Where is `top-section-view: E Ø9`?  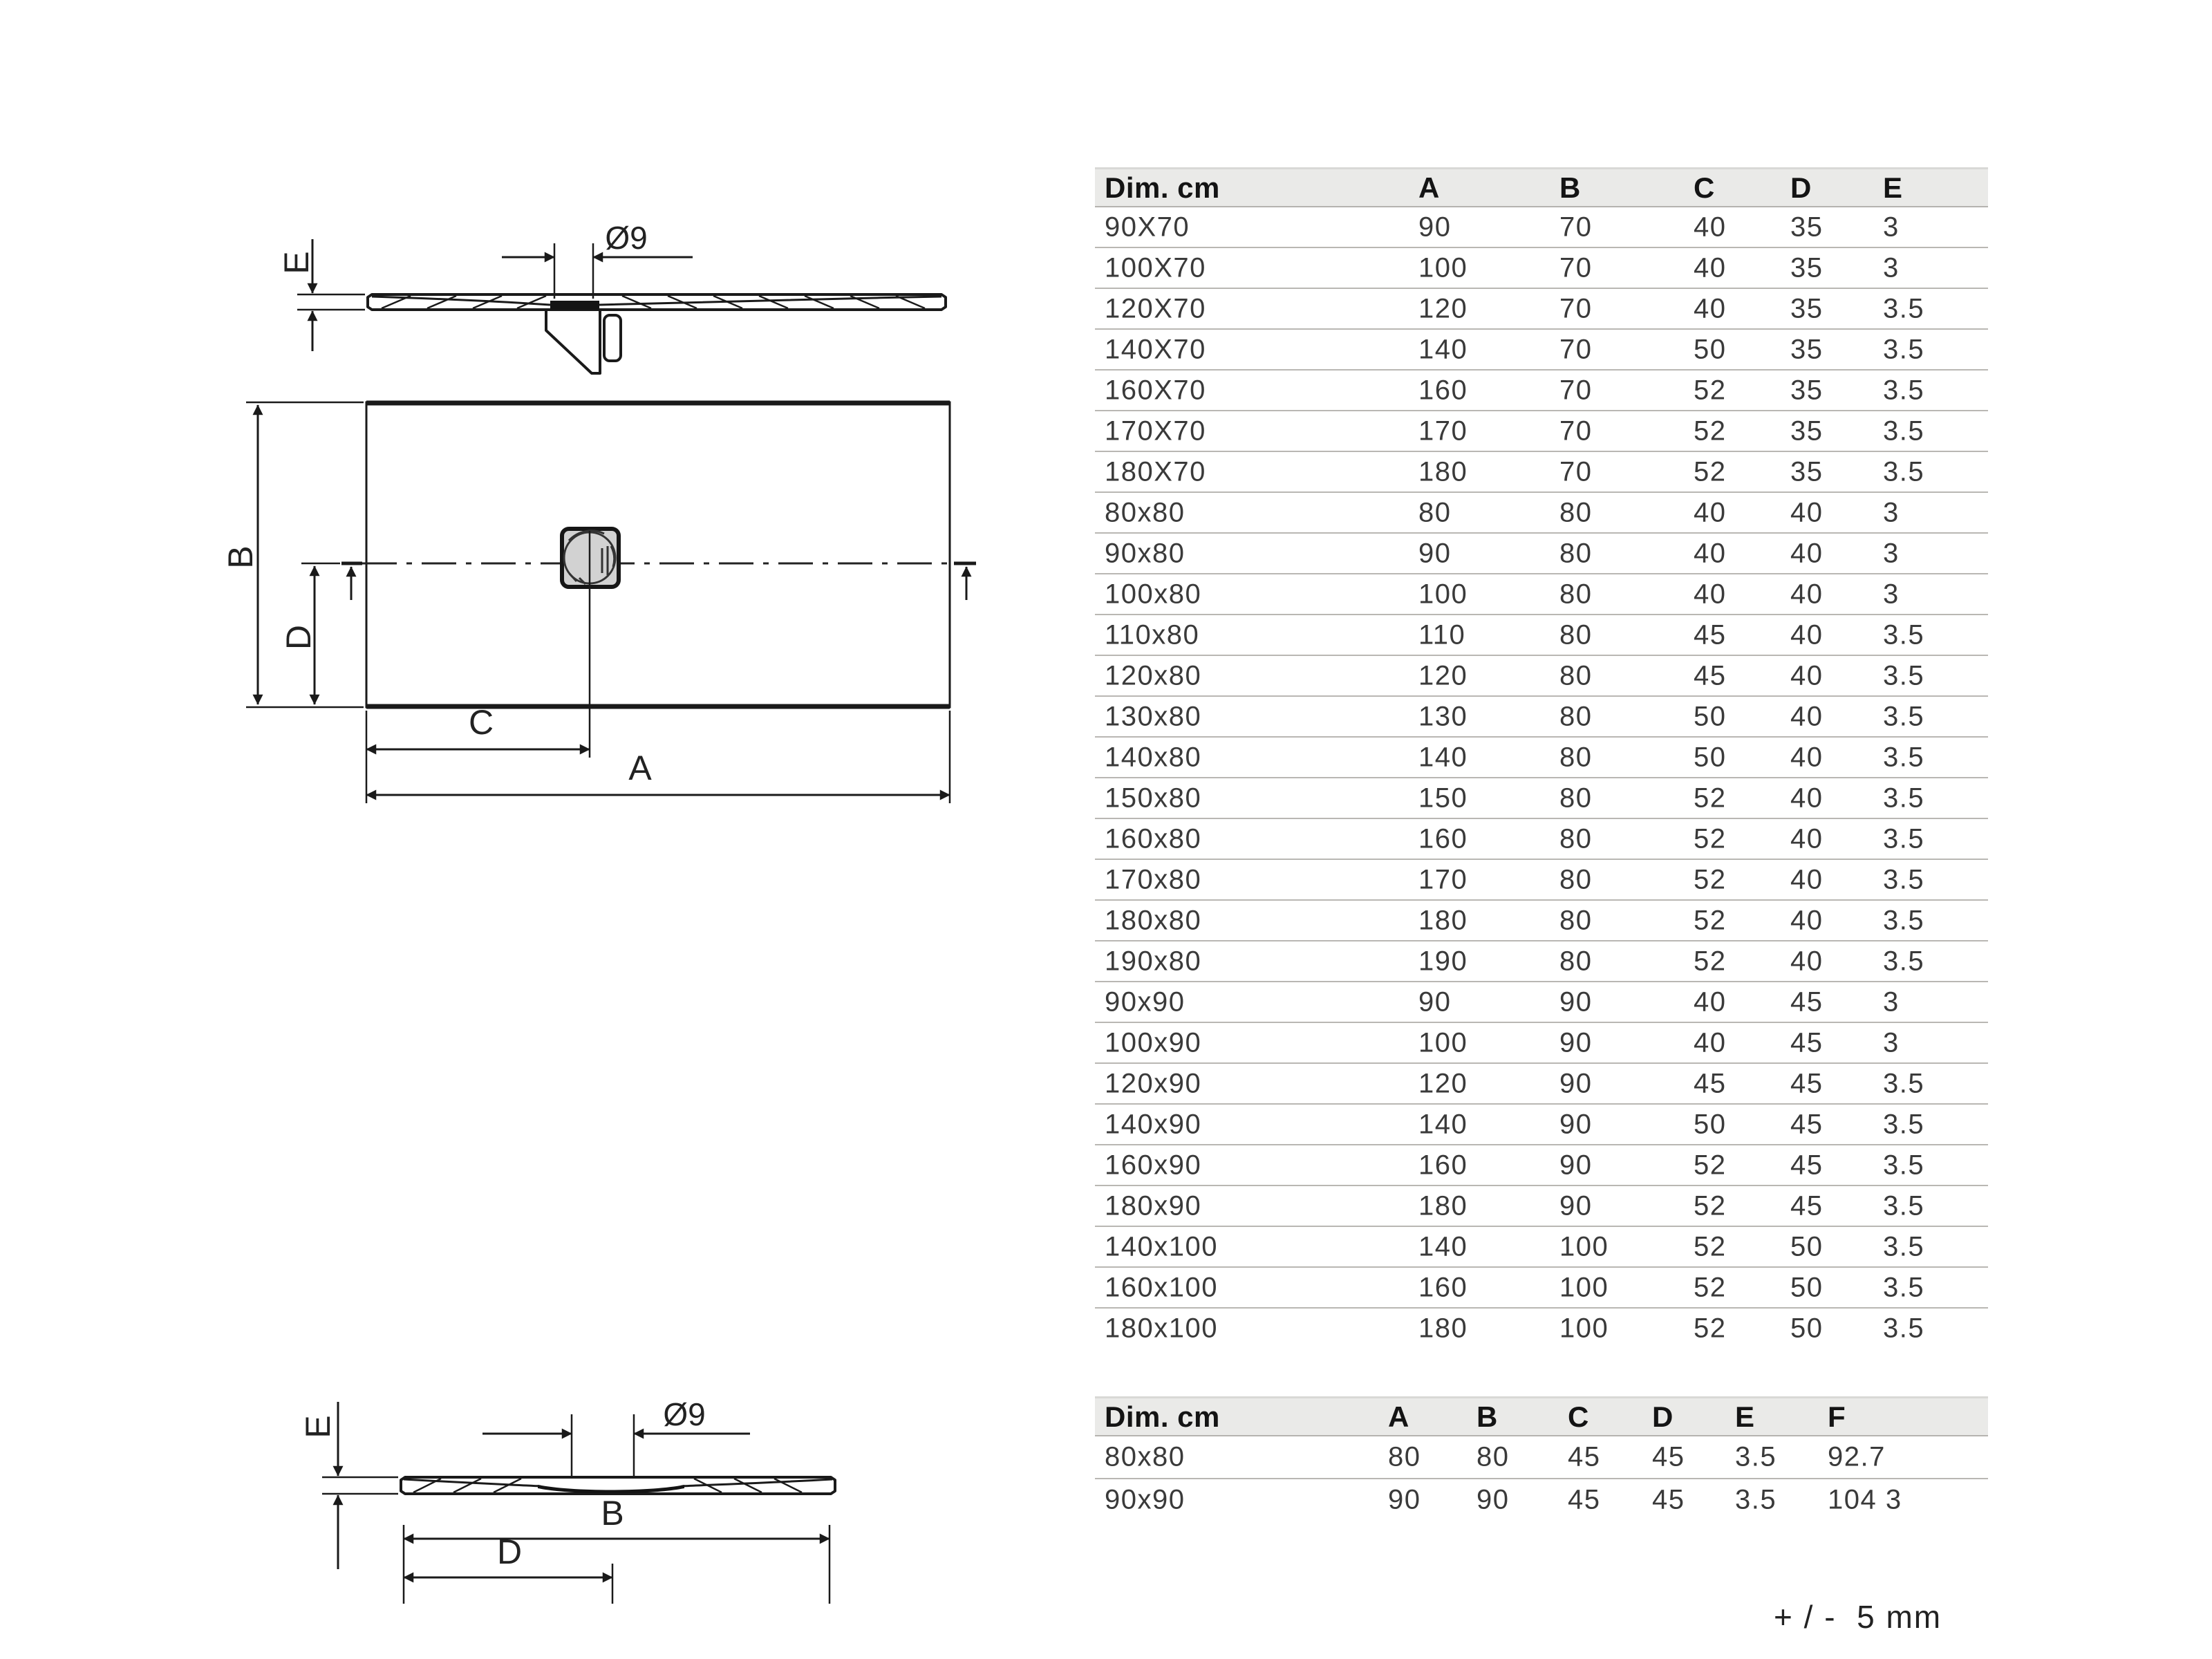 top-section-view: E Ø9 is located at coordinates (612, 297).